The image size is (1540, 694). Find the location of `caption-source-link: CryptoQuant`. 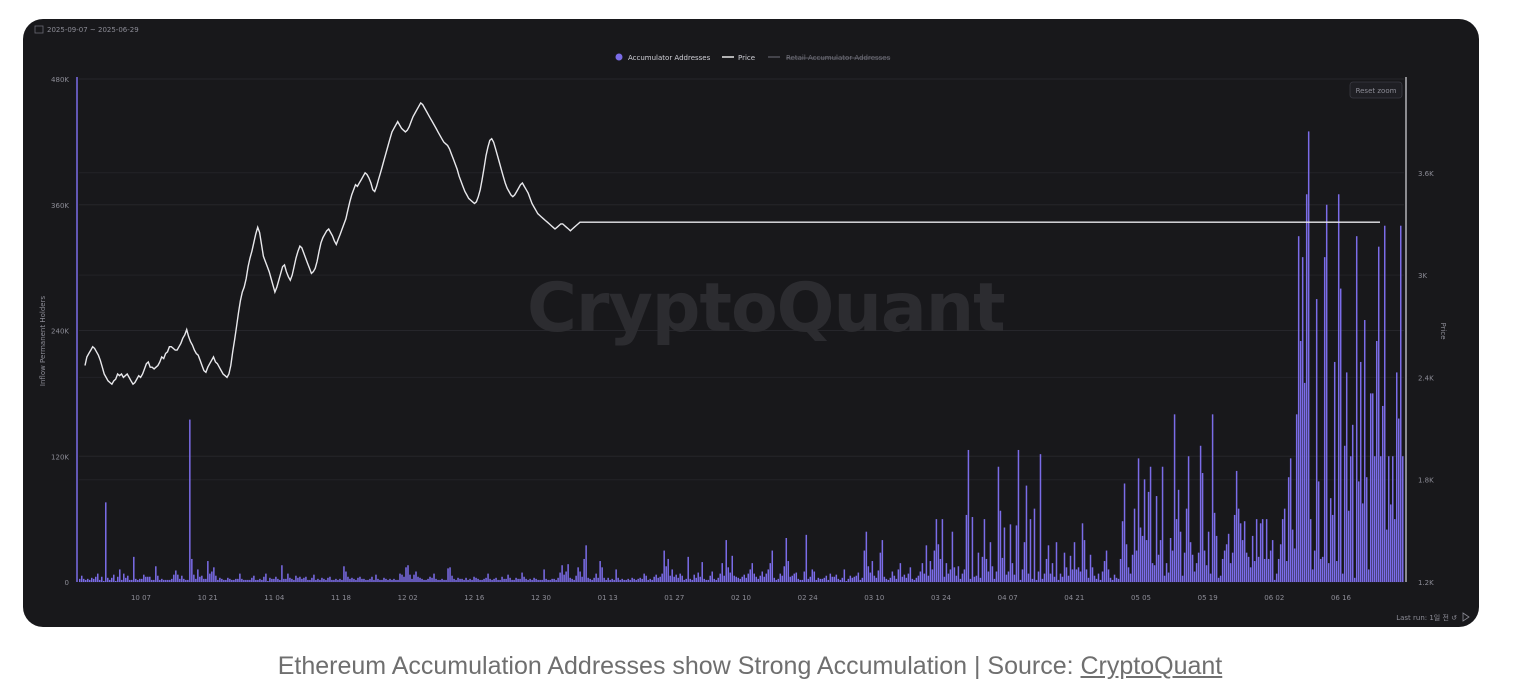

caption-source-link: CryptoQuant is located at coordinates (1151, 666).